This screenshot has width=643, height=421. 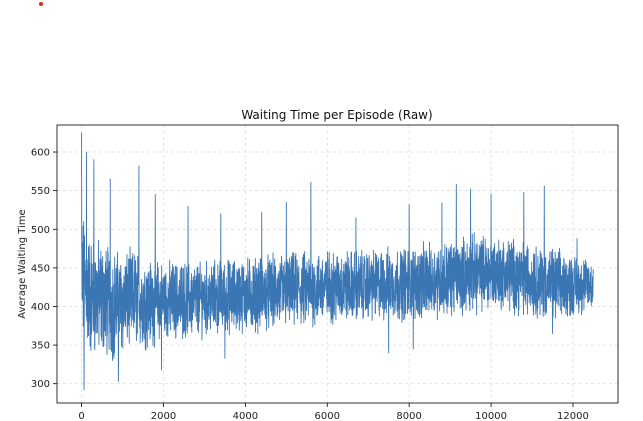 What do you see at coordinates (336, 115) in the screenshot?
I see `chart-title: Waiting Time per Episode (Raw)` at bounding box center [336, 115].